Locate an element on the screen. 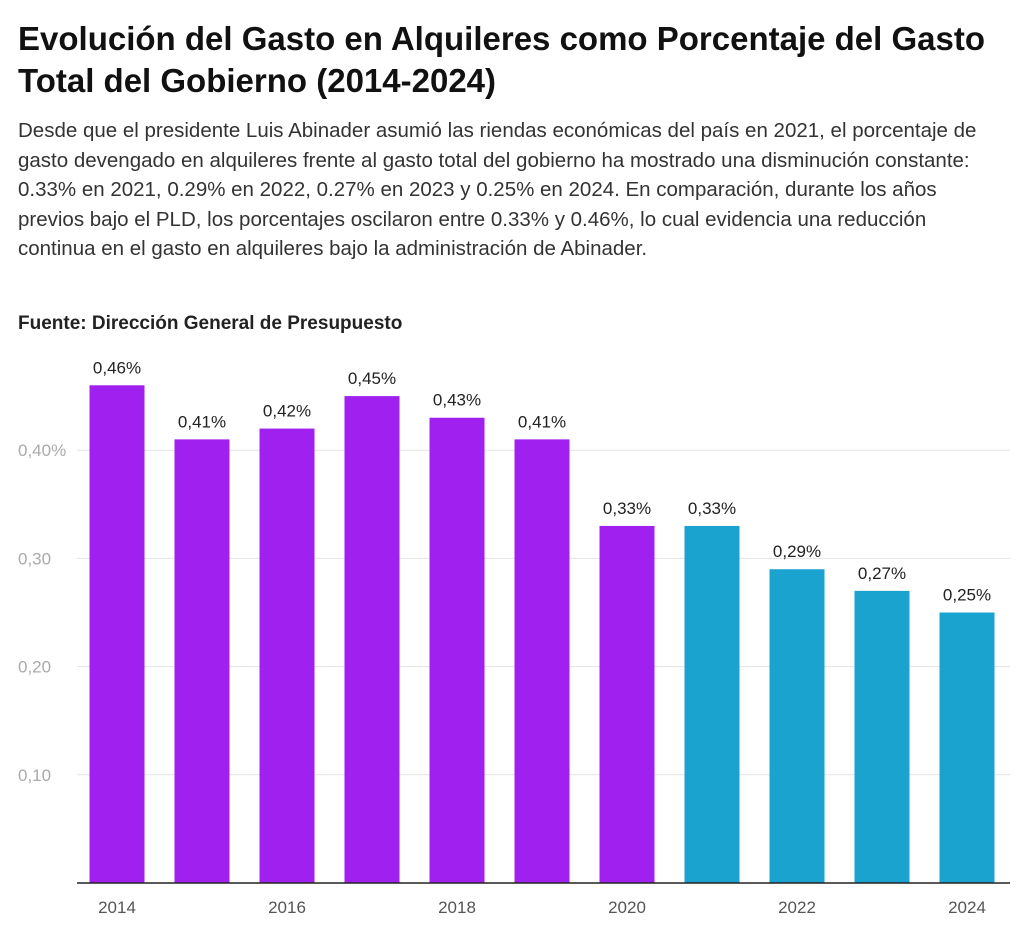 The image size is (1024, 938). data-label: 0,42% is located at coordinates (287, 411).